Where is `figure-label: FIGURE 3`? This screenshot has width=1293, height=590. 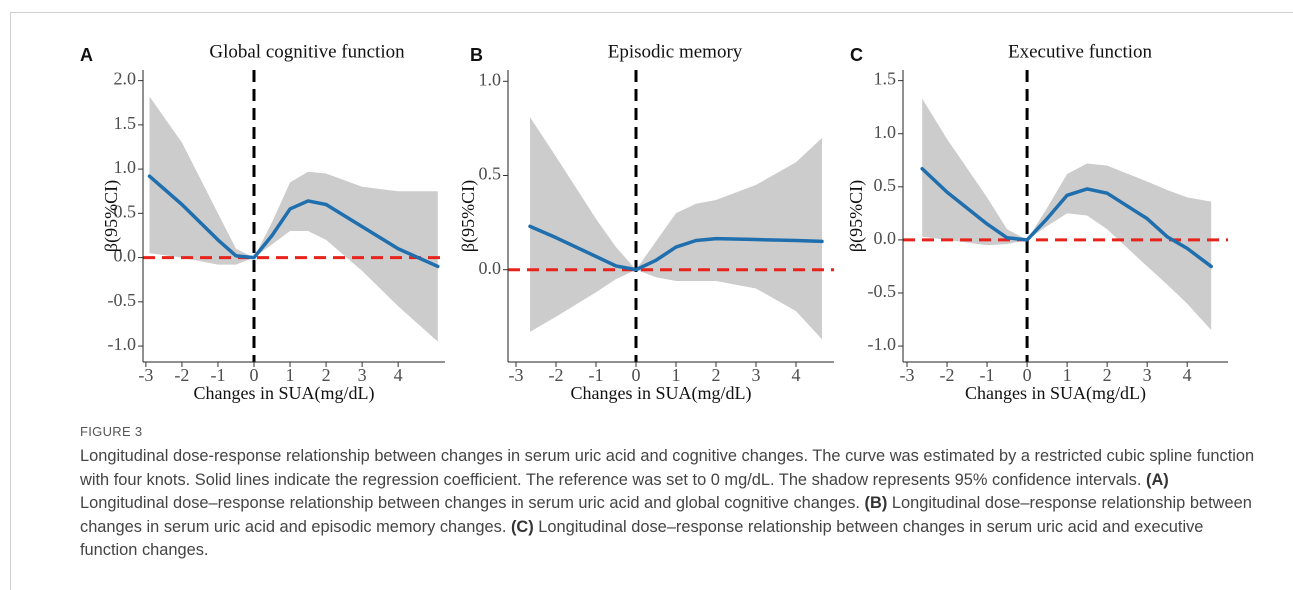
figure-label: FIGURE 3 is located at coordinates (111, 431).